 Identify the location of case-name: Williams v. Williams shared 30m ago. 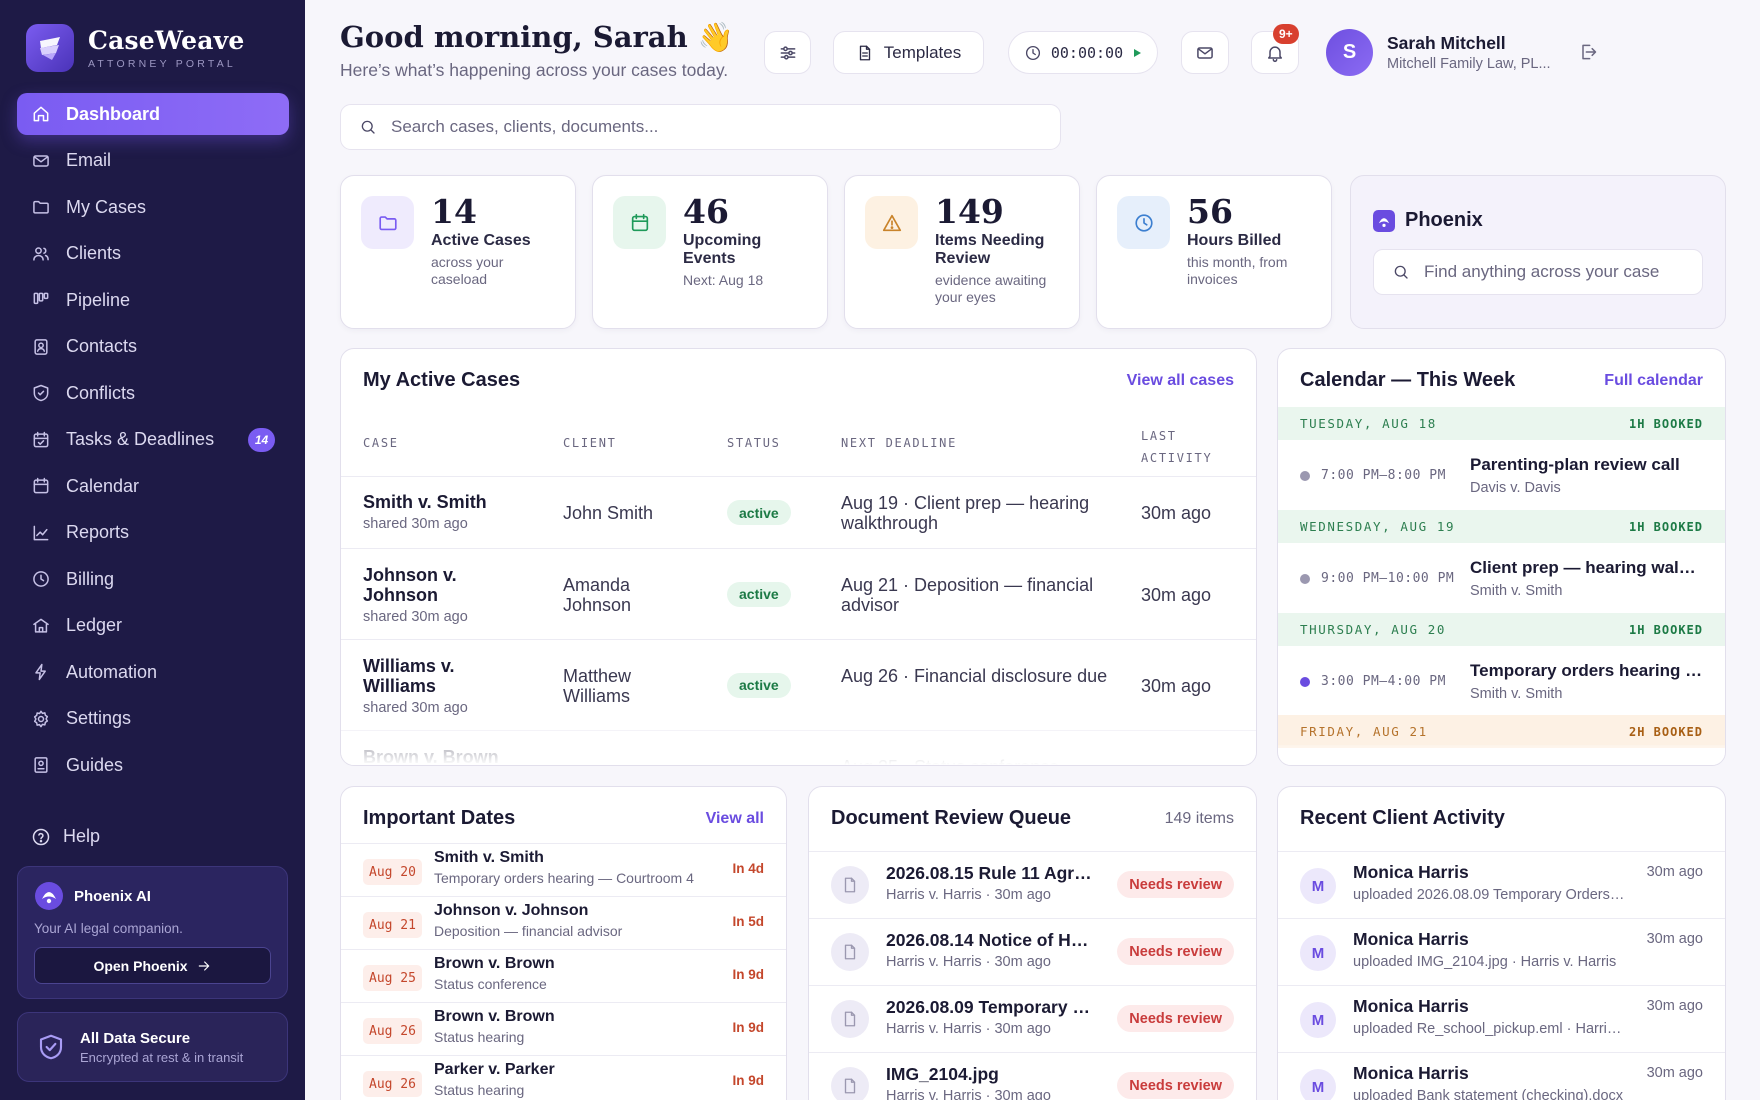
(443, 687).